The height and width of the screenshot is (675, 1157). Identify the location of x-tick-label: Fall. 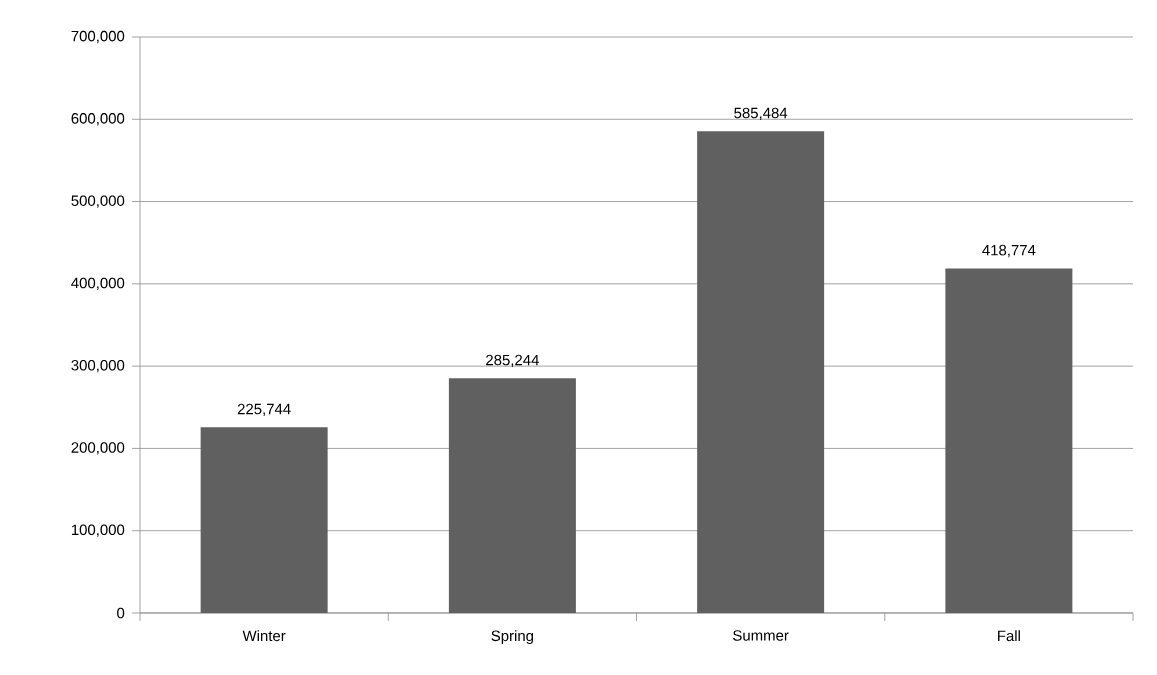
(1009, 636).